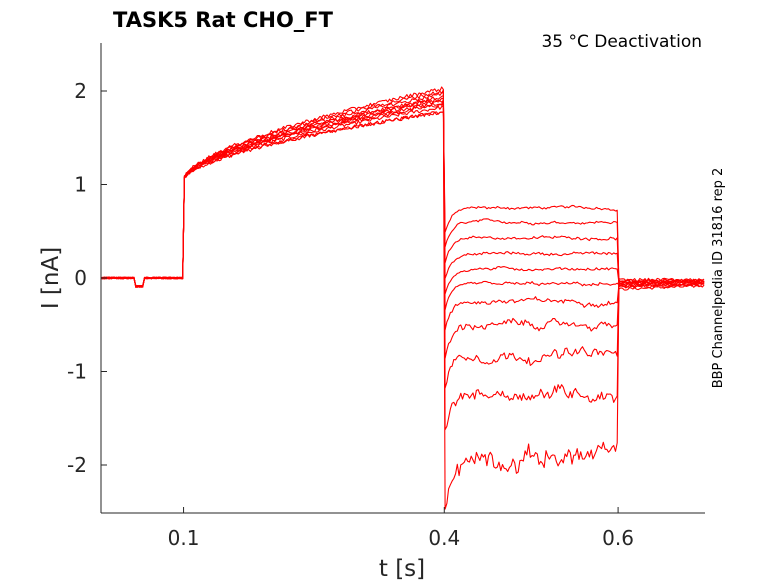  What do you see at coordinates (77, 465) in the screenshot?
I see `y-tick-label: -2` at bounding box center [77, 465].